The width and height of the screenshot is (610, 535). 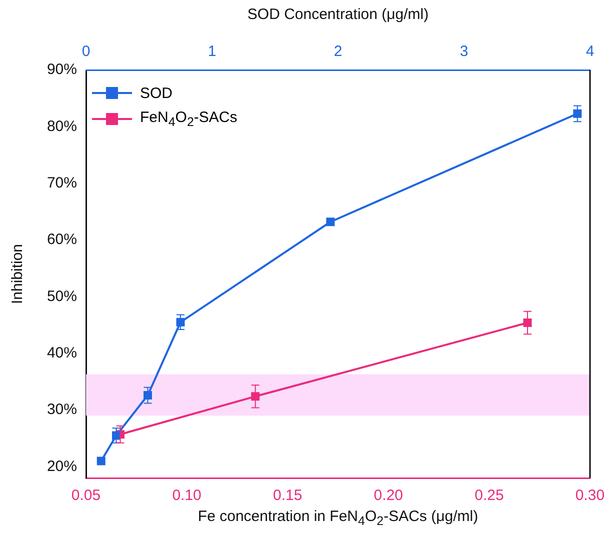 What do you see at coordinates (61, 69) in the screenshot?
I see `y-tick-label: 90%` at bounding box center [61, 69].